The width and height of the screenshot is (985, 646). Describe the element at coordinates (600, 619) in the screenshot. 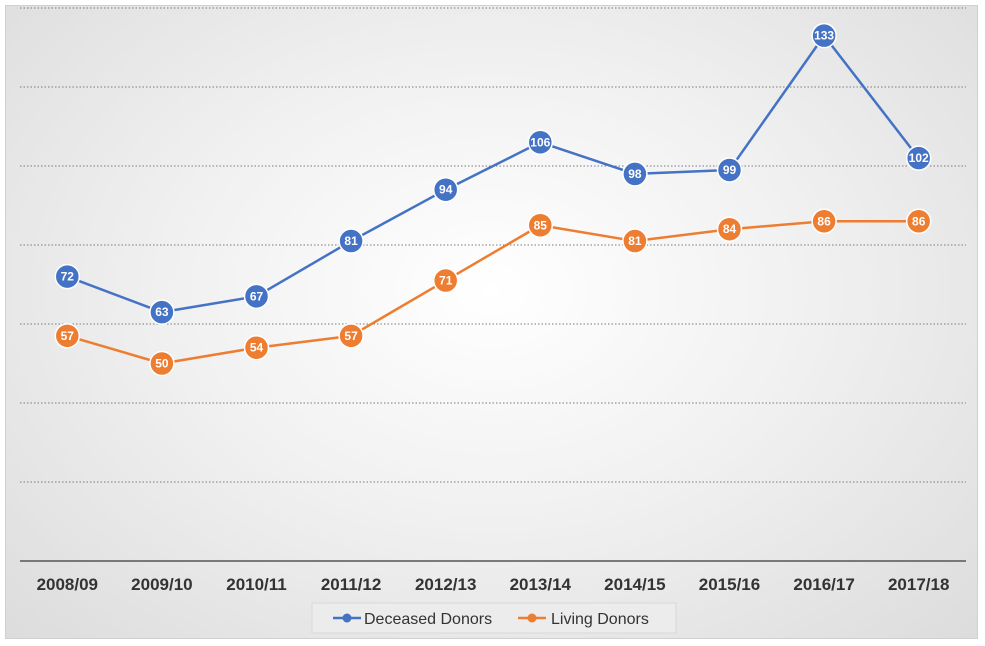

I see `legend-label-living: Living Donors` at that location.